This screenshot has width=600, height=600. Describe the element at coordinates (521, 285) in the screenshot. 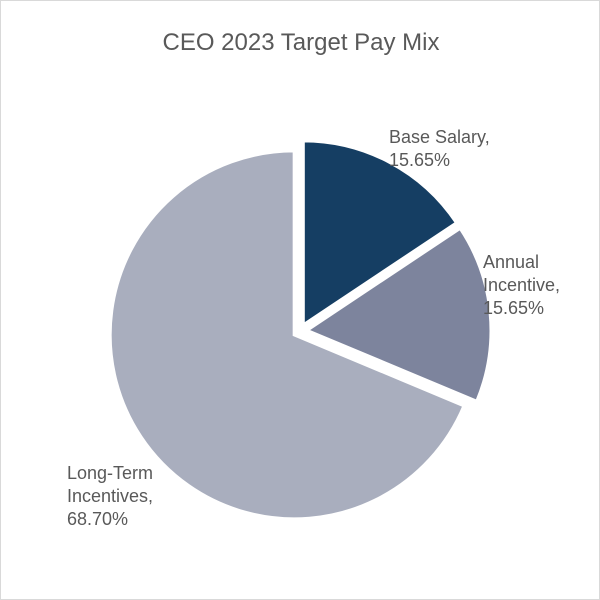

I see `data-label-annual-incentive: Annual Incentive, 15.65%` at that location.